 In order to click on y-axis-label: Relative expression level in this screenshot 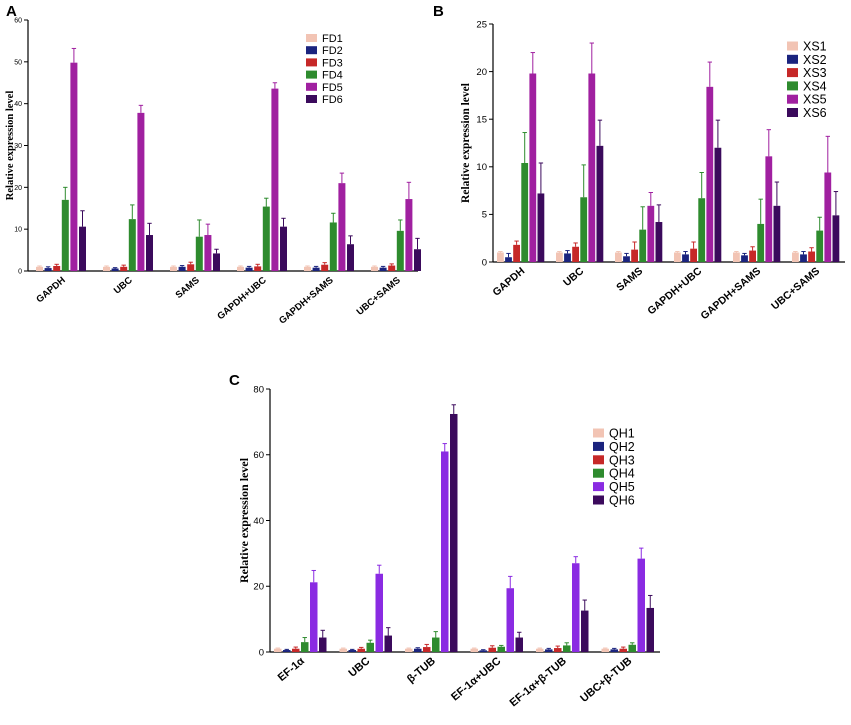, I will do `click(466, 143)`.